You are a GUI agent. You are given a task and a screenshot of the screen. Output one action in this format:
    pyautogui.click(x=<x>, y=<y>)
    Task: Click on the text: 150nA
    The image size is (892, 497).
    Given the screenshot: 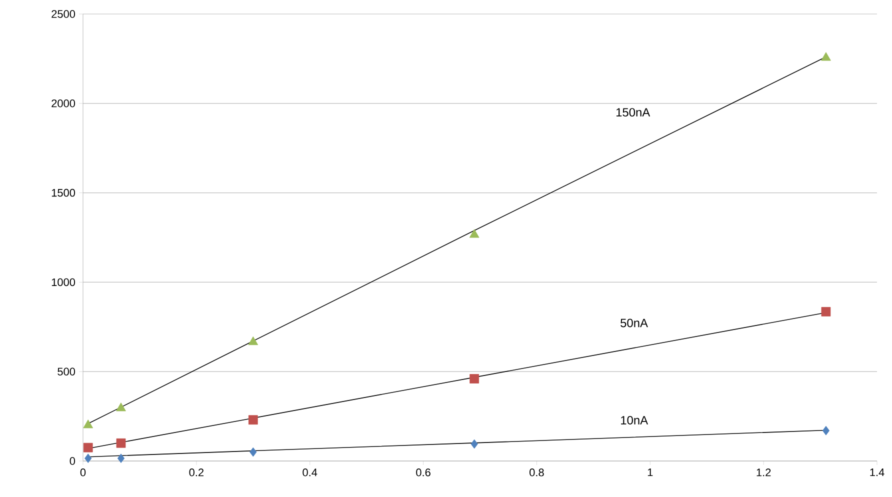 What is the action you would take?
    pyautogui.click(x=633, y=112)
    